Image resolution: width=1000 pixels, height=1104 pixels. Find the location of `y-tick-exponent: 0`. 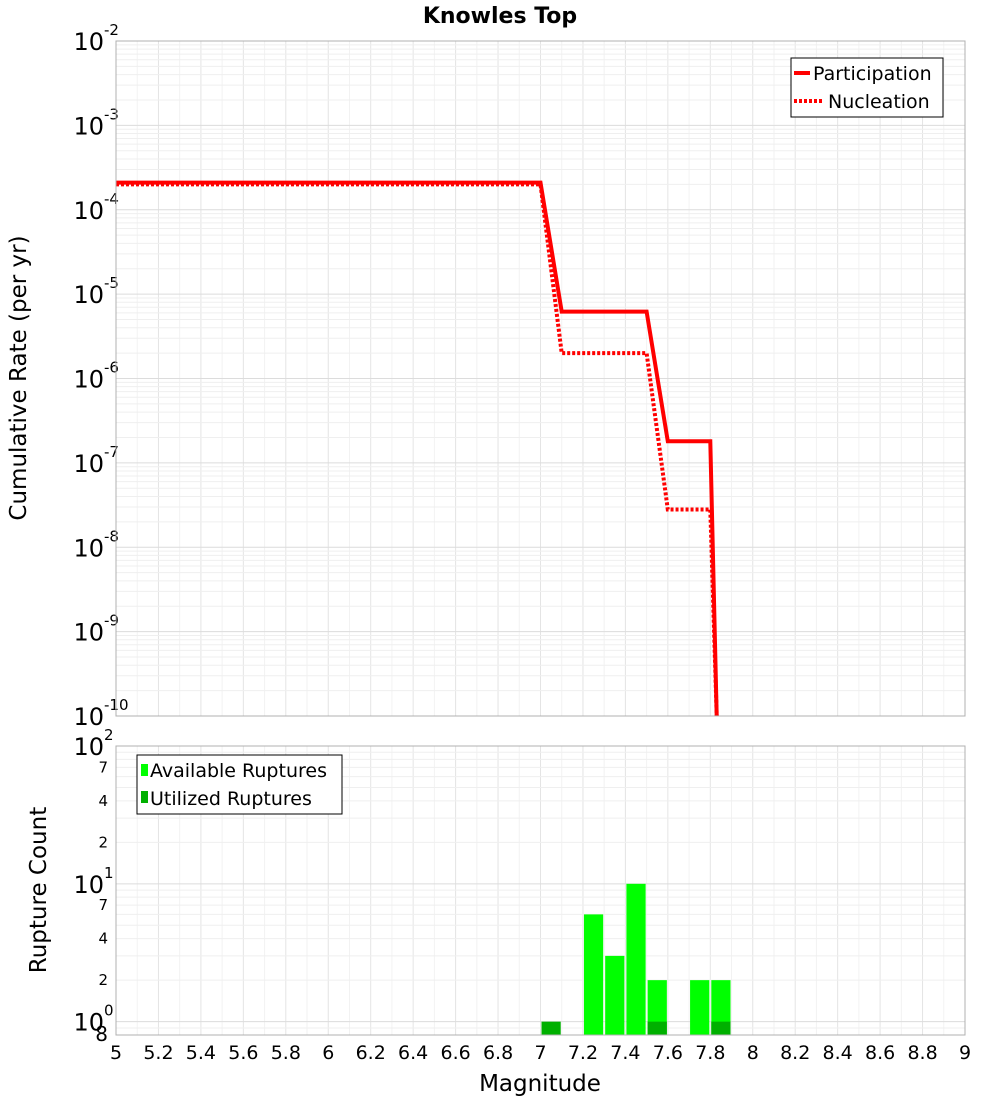

y-tick-exponent: 0 is located at coordinates (109, 1011).